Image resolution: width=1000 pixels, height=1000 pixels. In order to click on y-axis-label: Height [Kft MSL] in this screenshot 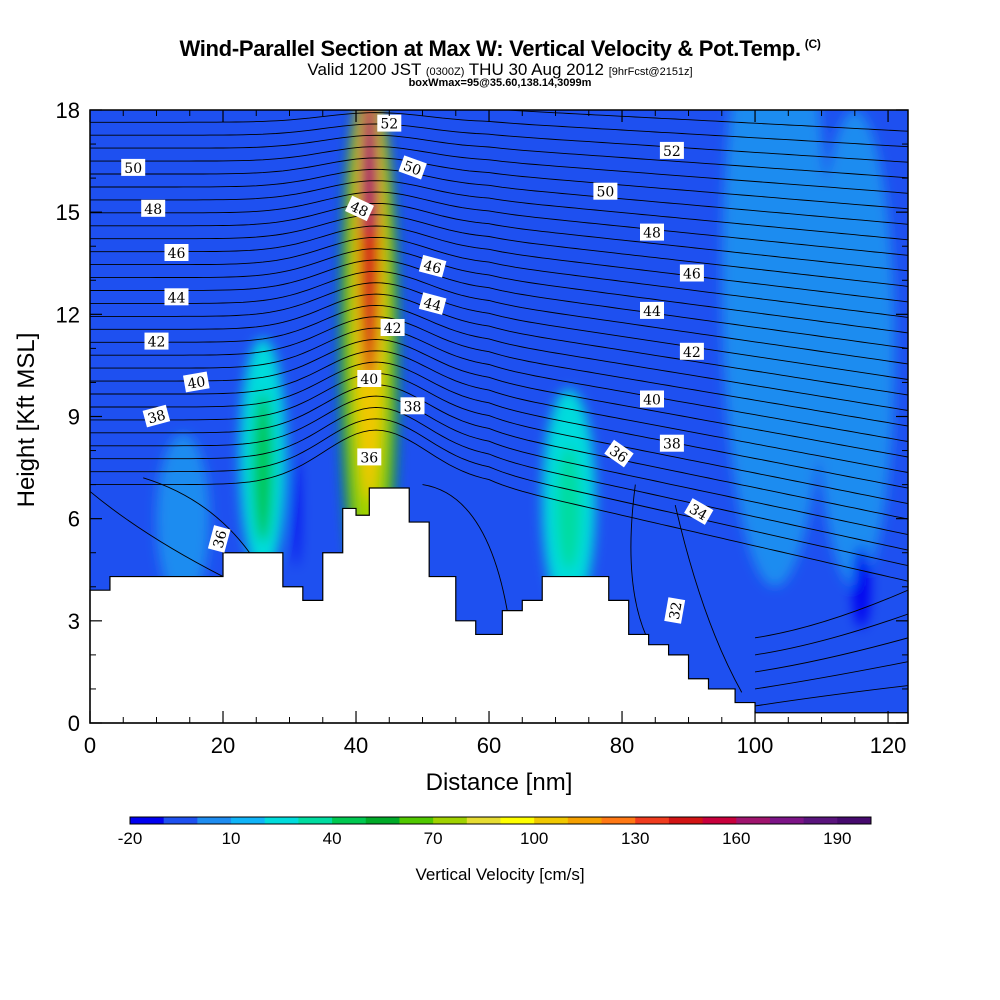, I will do `click(26, 420)`.